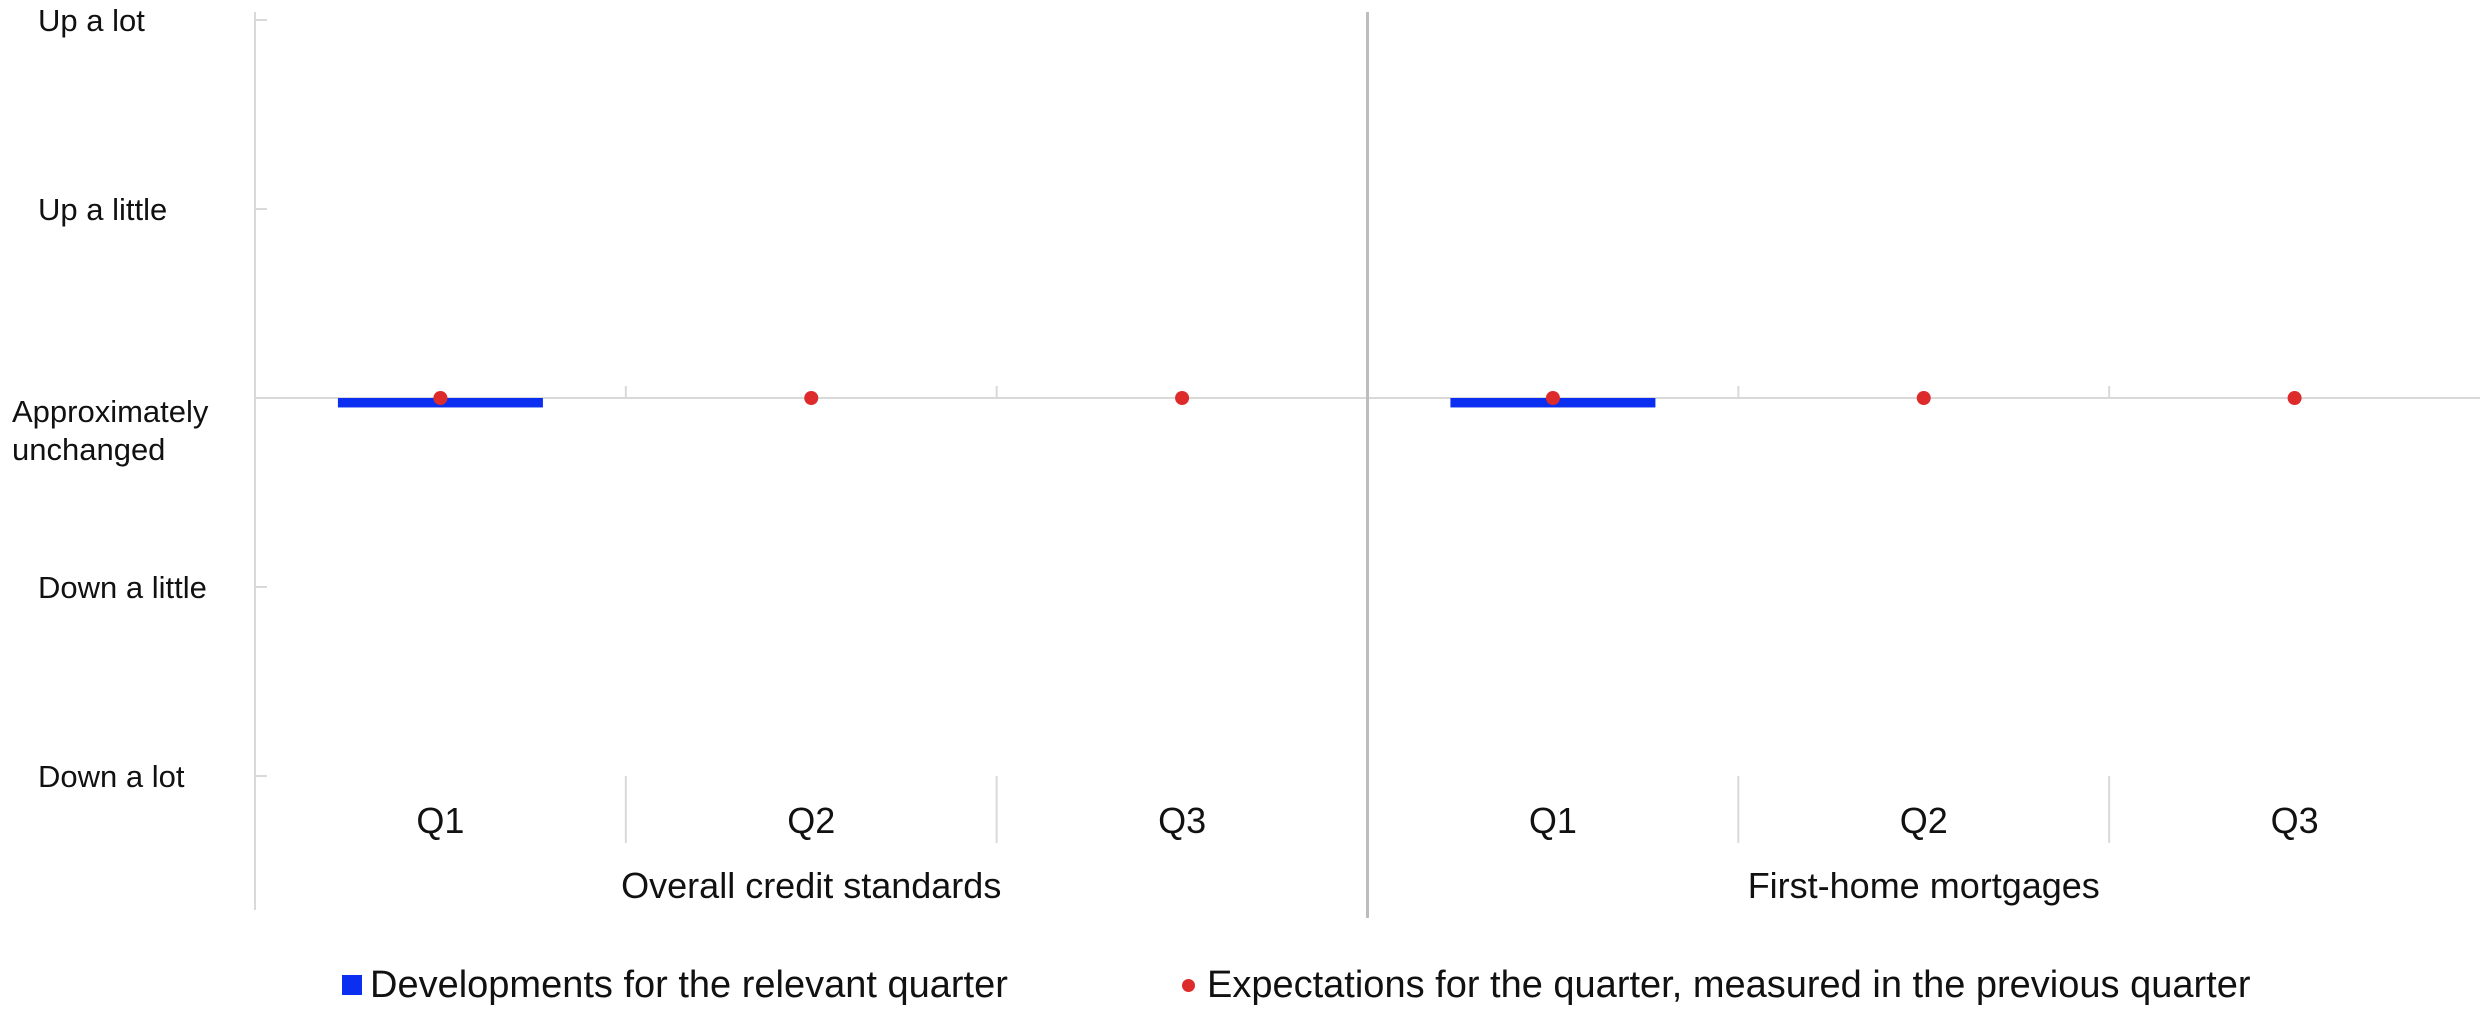  I want to click on y-tick-label: Up a little, so click(102, 209).